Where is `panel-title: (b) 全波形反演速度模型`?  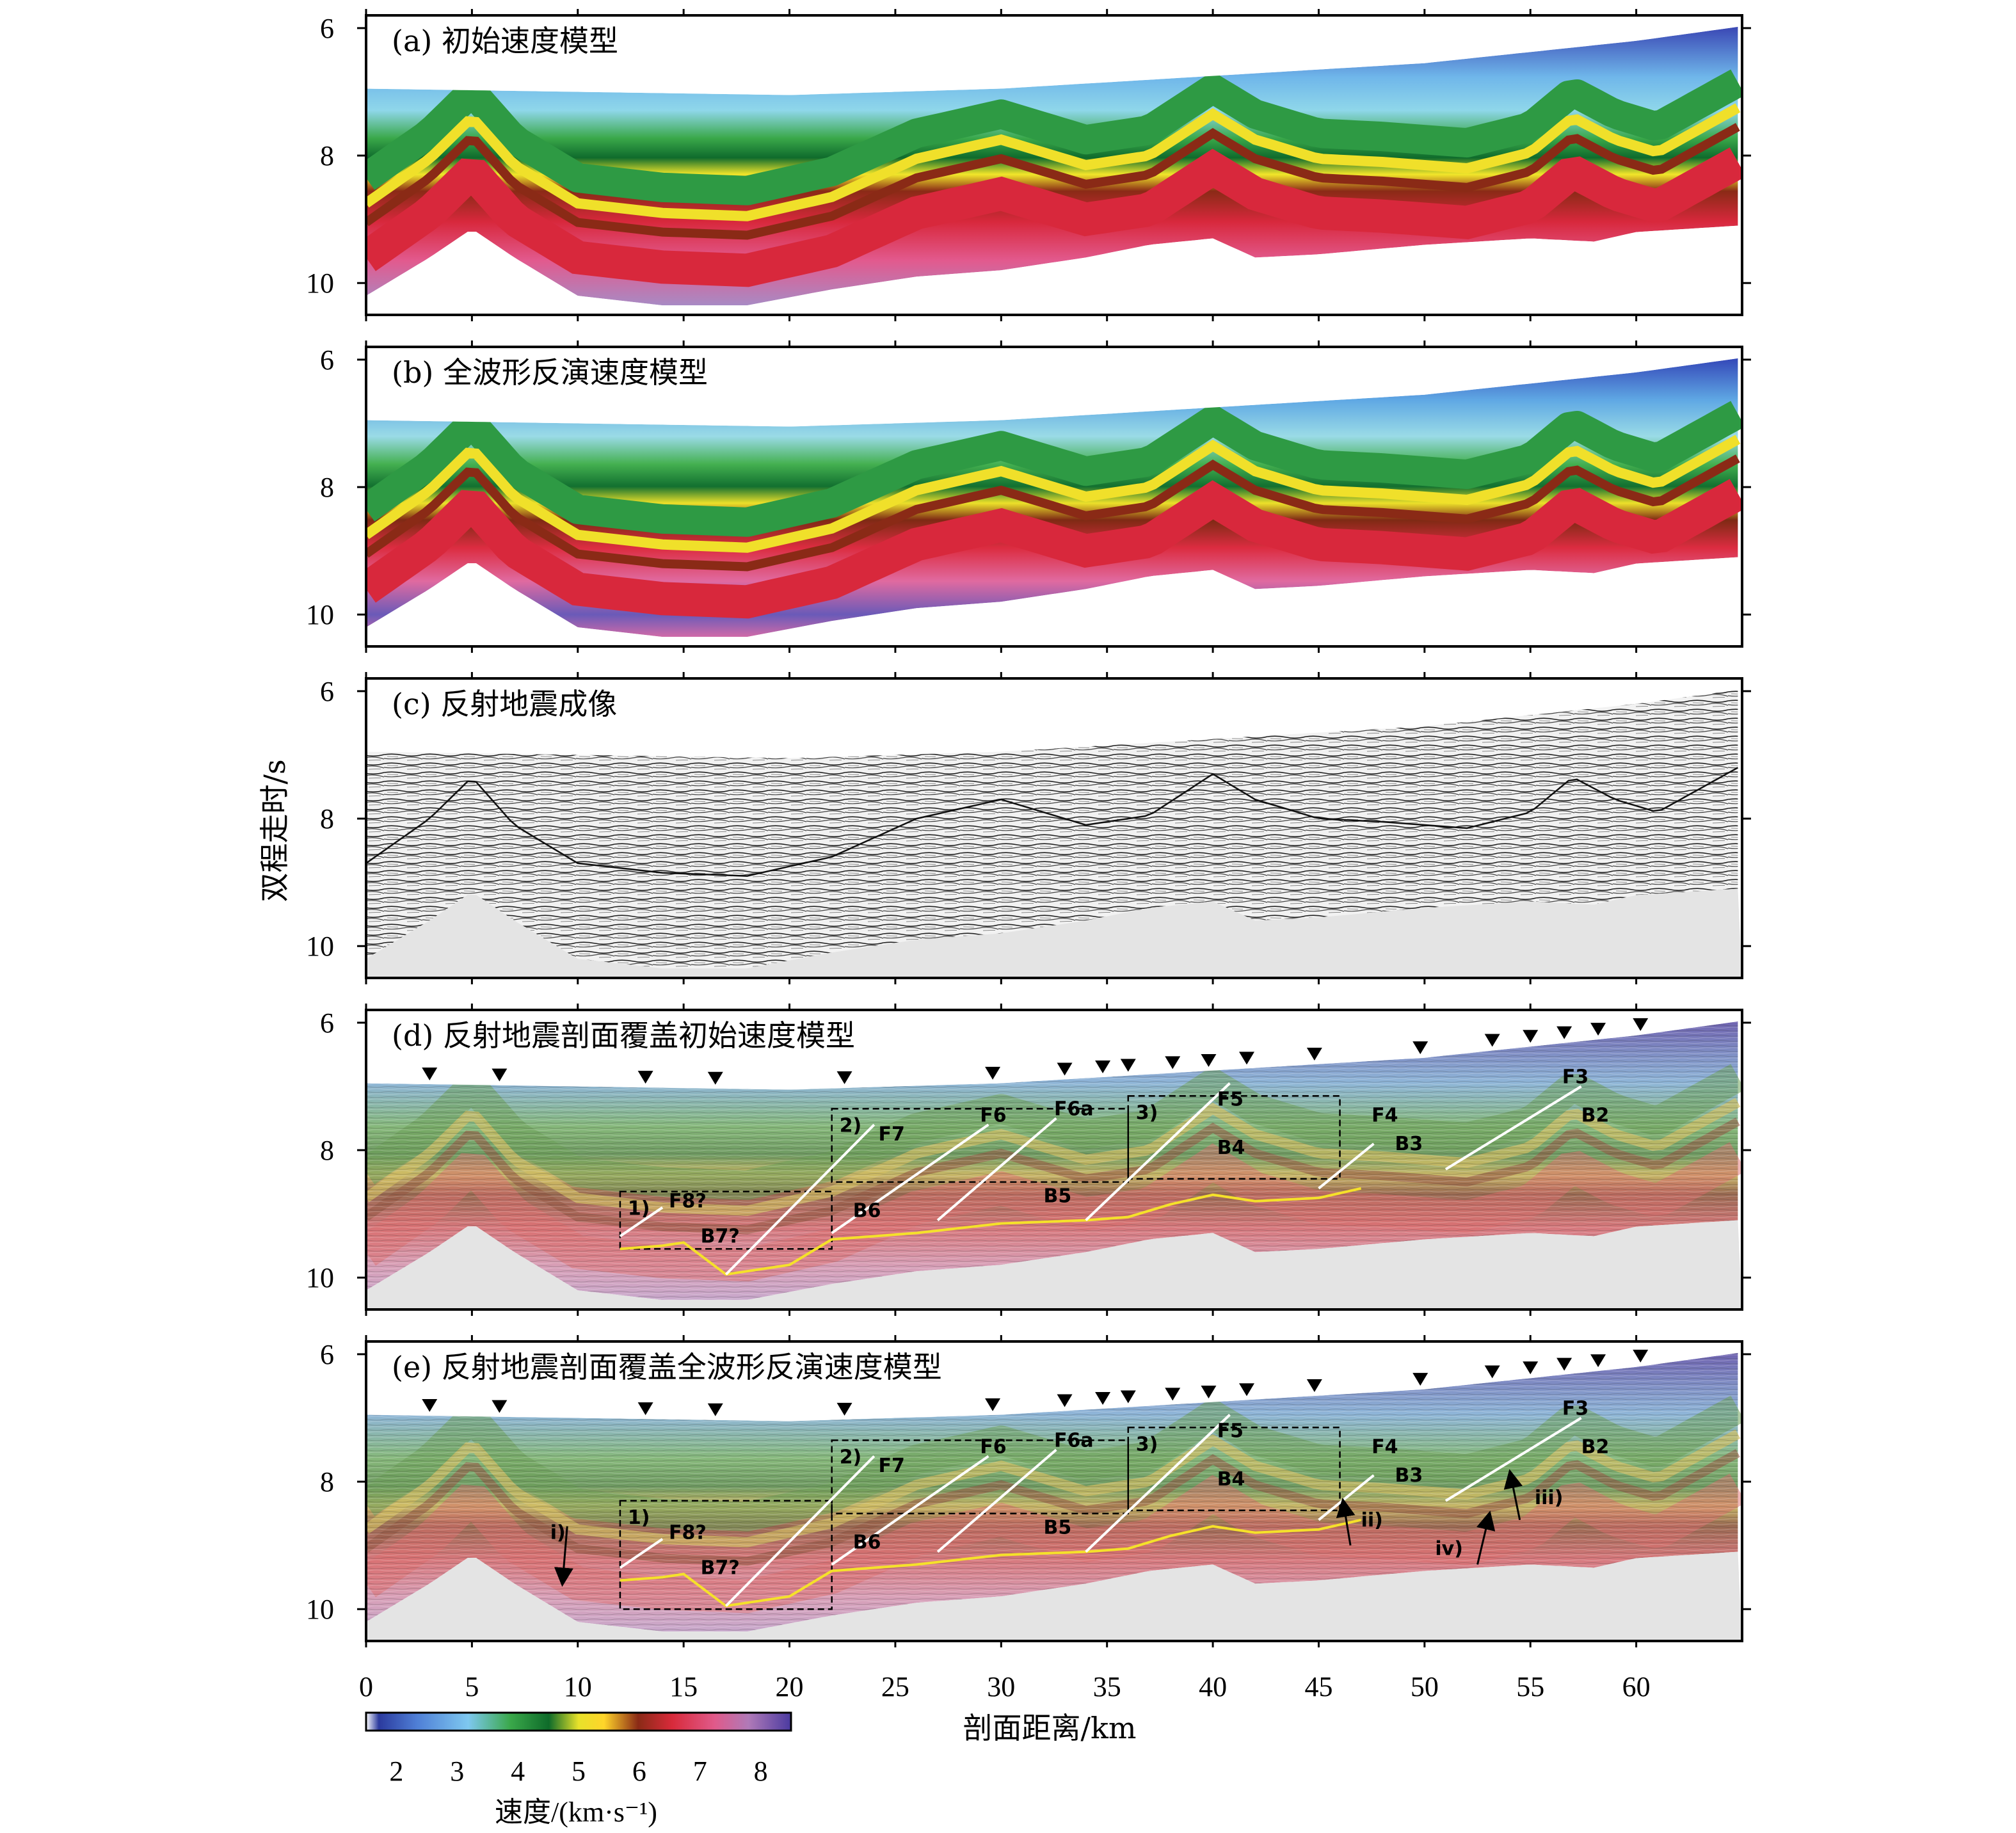 panel-title: (b) 全波形反演速度模型 is located at coordinates (550, 372).